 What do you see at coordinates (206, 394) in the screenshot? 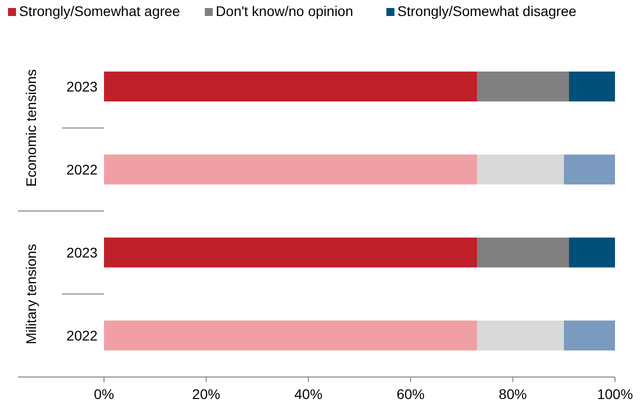
I see `x-tick-label: 20%` at bounding box center [206, 394].